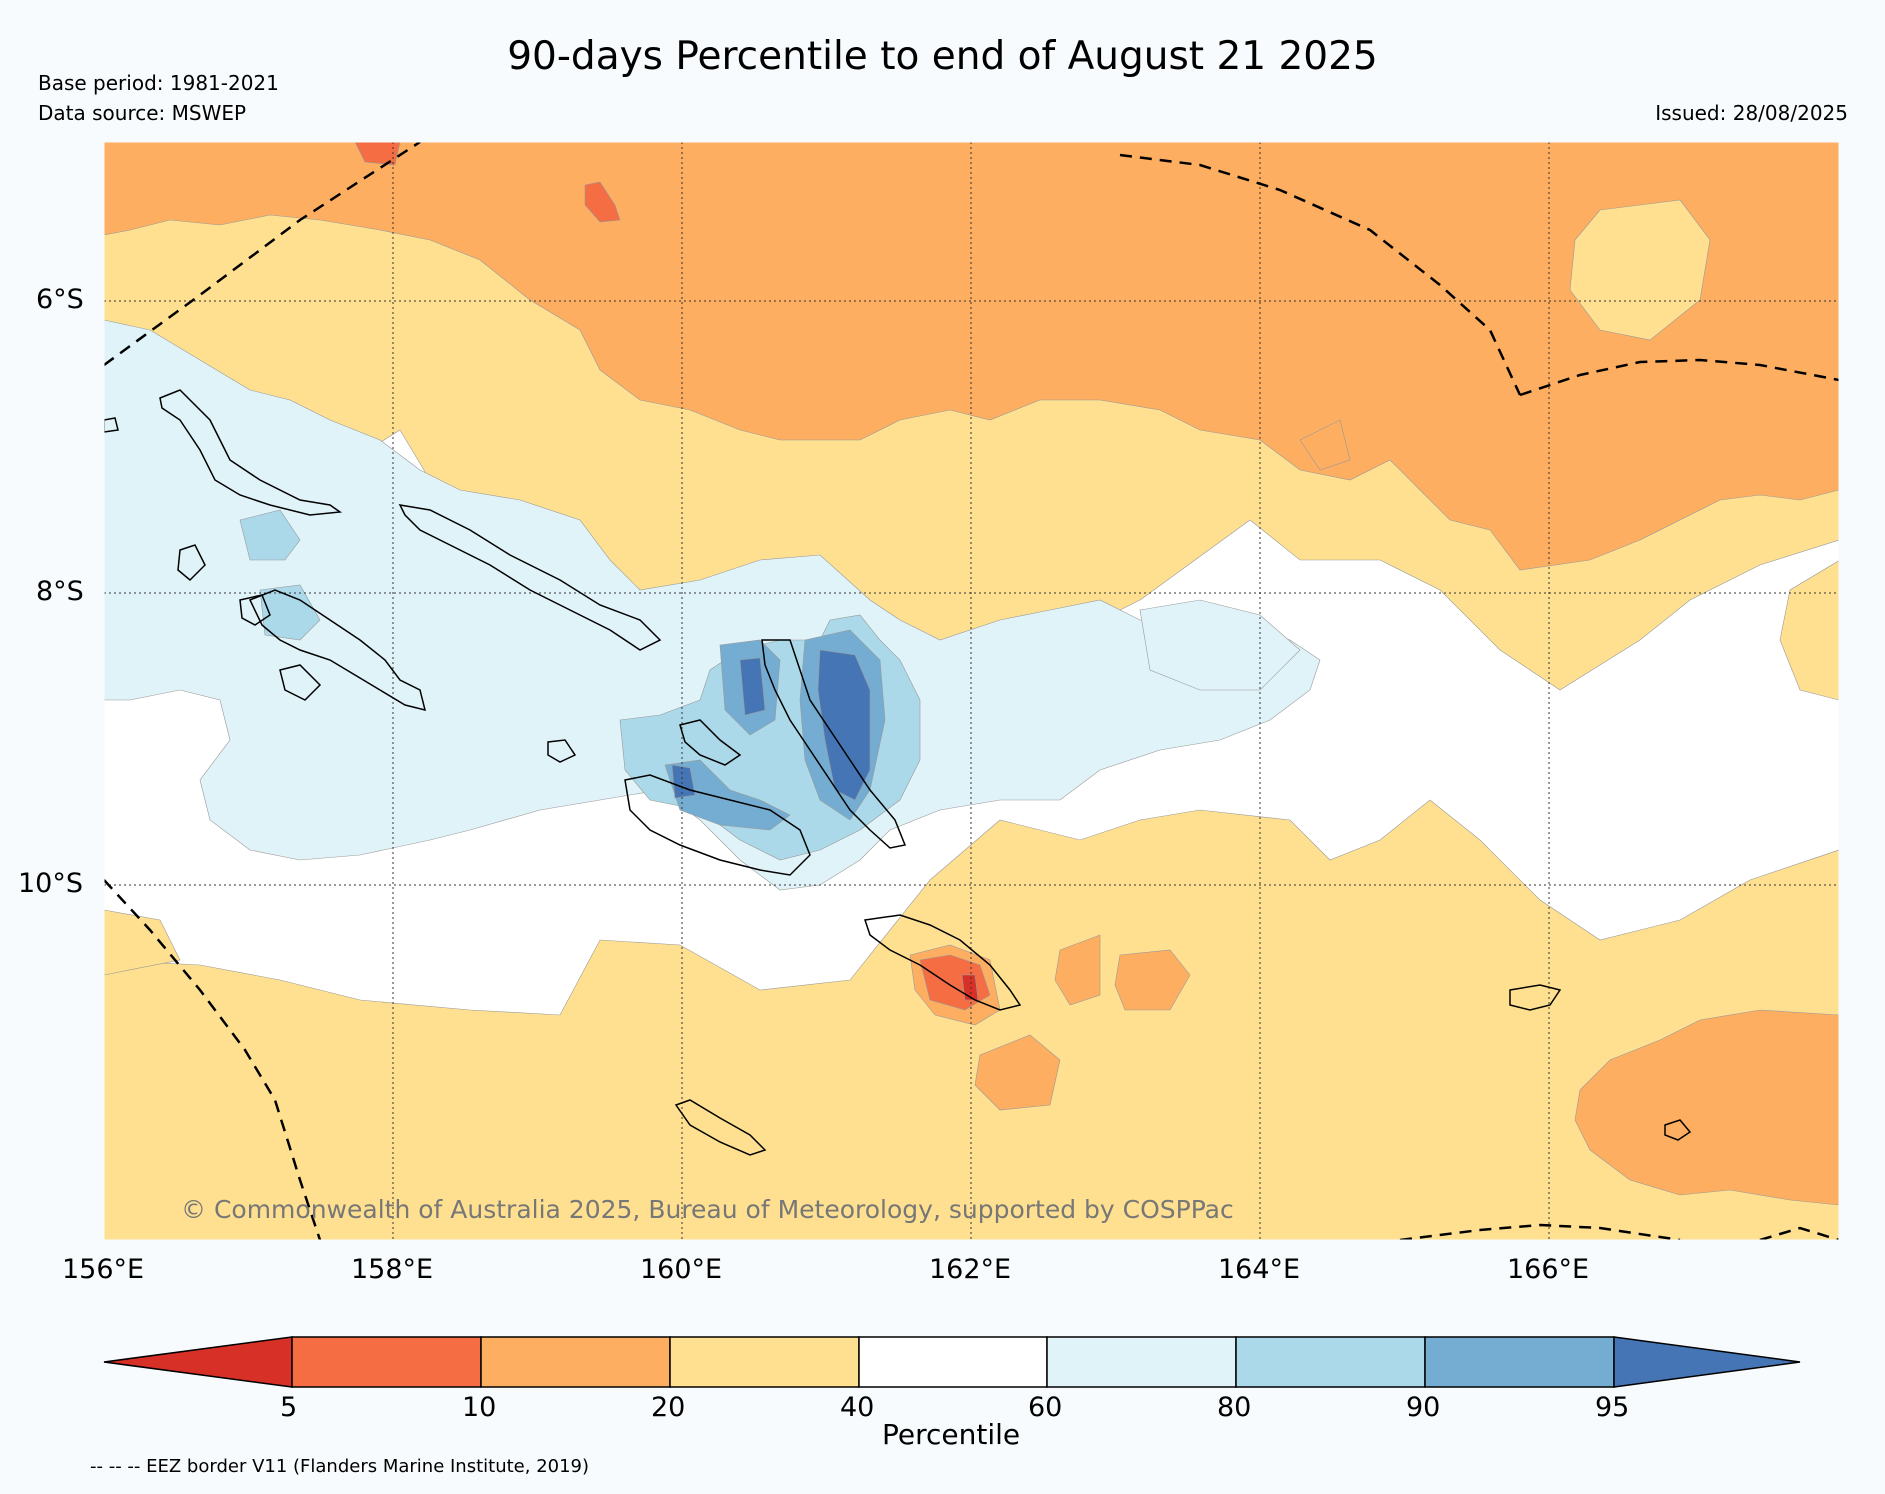 The height and width of the screenshot is (1494, 1885). I want to click on issued-date-label: Issued: 28/08/2025, so click(1751, 113).